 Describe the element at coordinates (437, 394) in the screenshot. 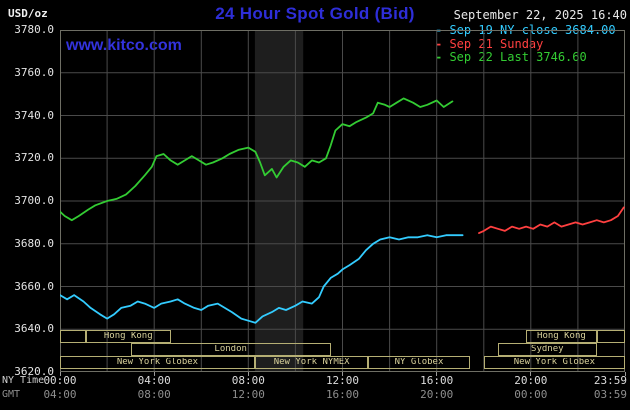

I see `x-axis-label-gmt: 20:00` at that location.